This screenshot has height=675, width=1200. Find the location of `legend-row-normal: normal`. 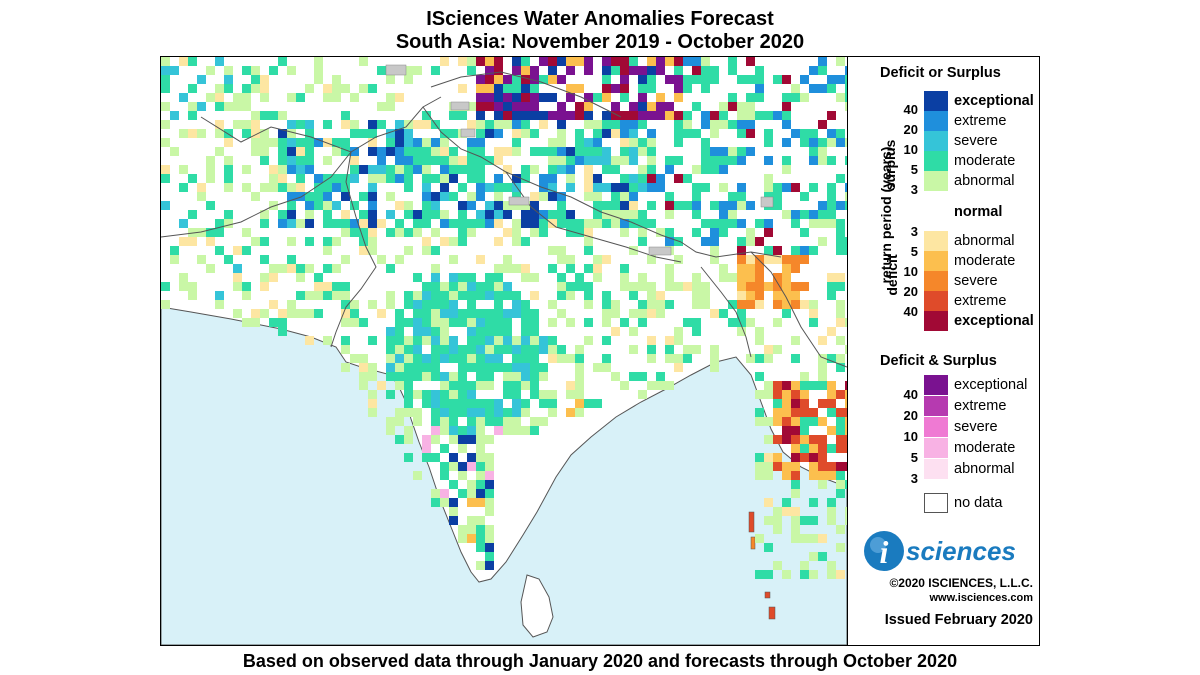

legend-row-normal: normal is located at coordinates (943, 212).